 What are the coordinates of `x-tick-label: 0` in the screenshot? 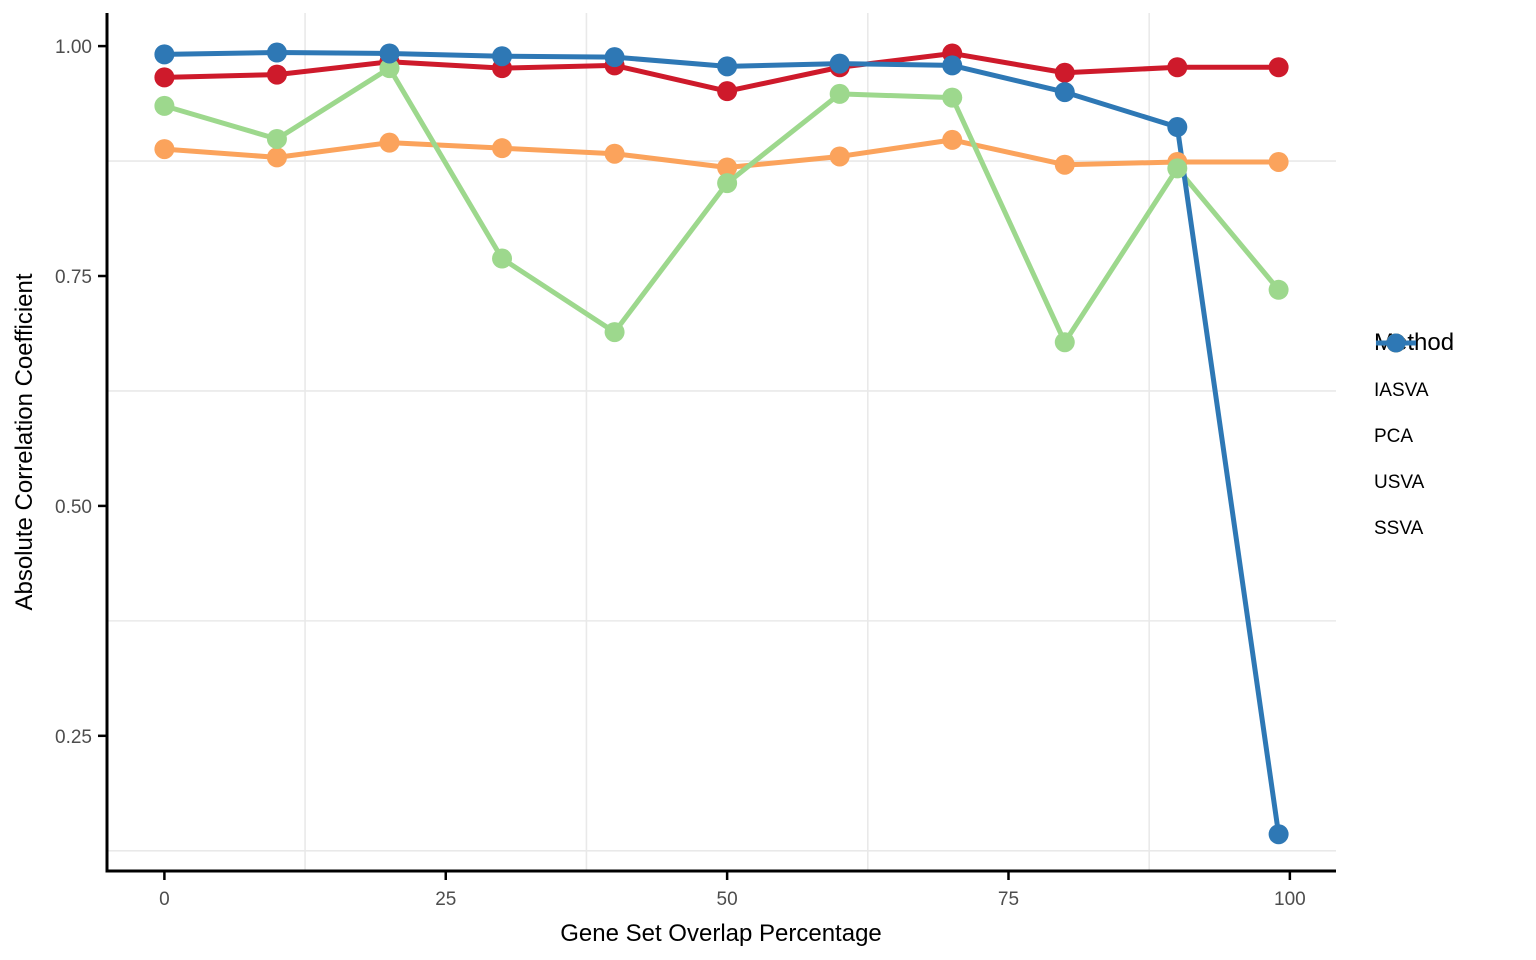 It's located at (164, 899).